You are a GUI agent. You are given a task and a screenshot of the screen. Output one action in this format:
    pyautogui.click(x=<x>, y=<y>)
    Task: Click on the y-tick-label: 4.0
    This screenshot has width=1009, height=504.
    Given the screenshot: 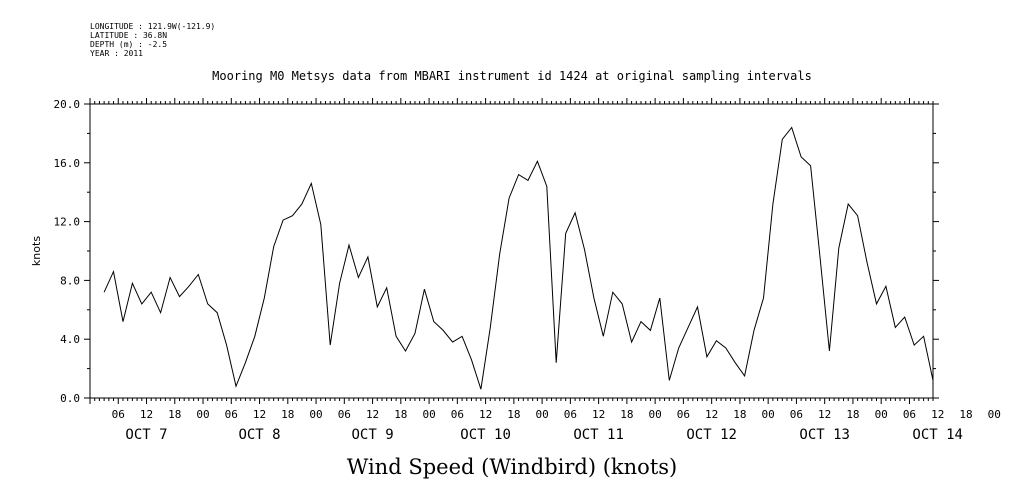 What is the action you would take?
    pyautogui.click(x=70, y=339)
    